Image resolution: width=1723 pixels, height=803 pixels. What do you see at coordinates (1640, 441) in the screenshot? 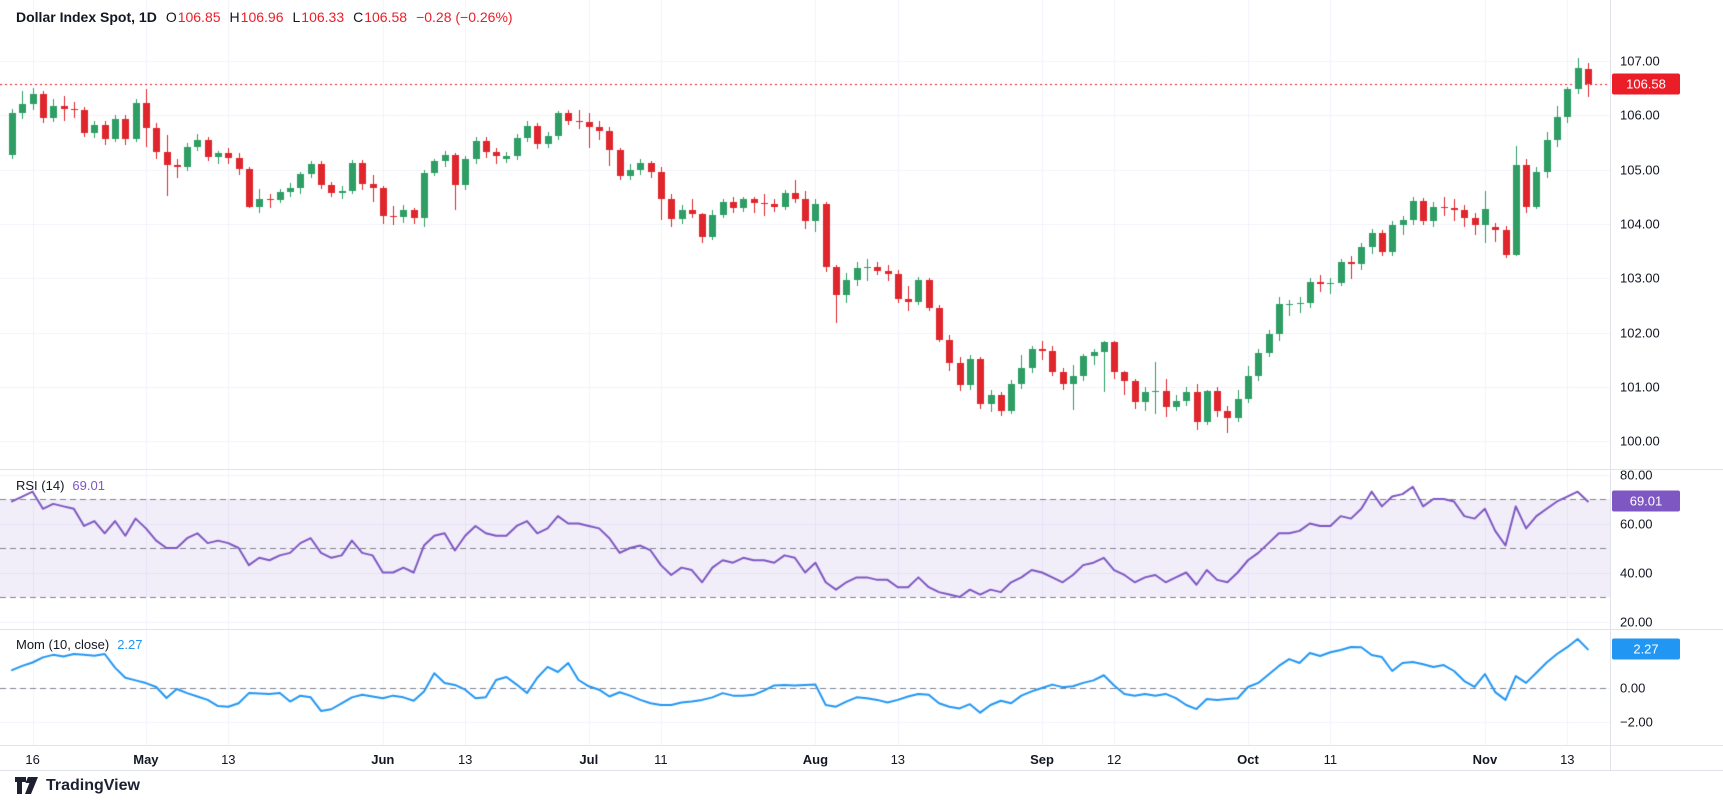
I see `price-tick-100.00: 100.00` at bounding box center [1640, 441].